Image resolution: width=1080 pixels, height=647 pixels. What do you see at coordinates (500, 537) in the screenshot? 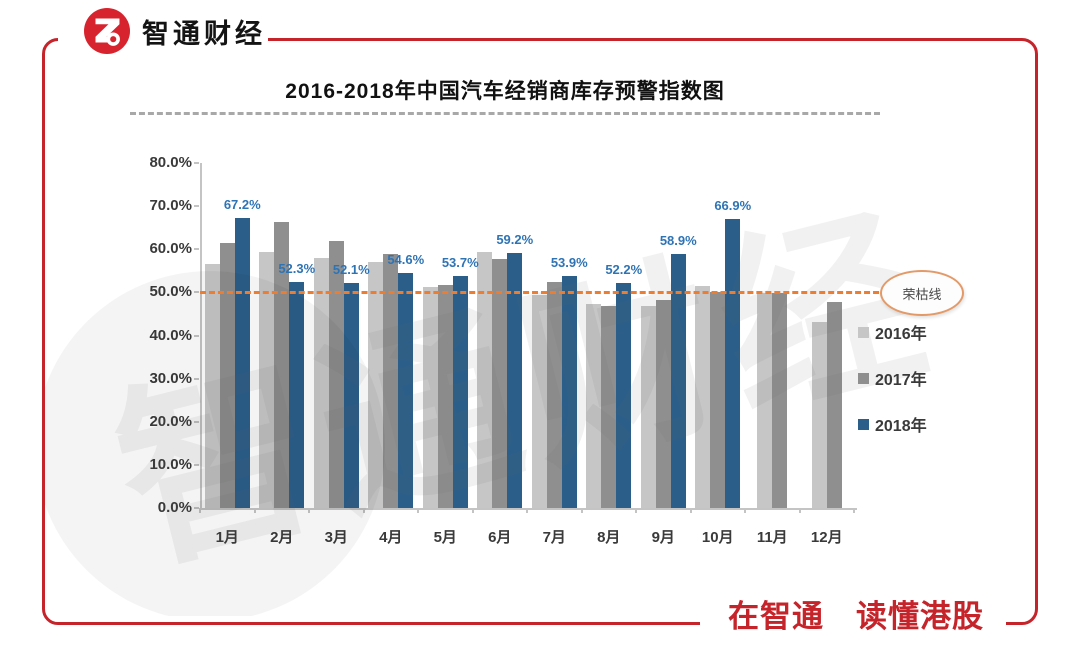
I see `x-category-label: 6月` at bounding box center [500, 537].